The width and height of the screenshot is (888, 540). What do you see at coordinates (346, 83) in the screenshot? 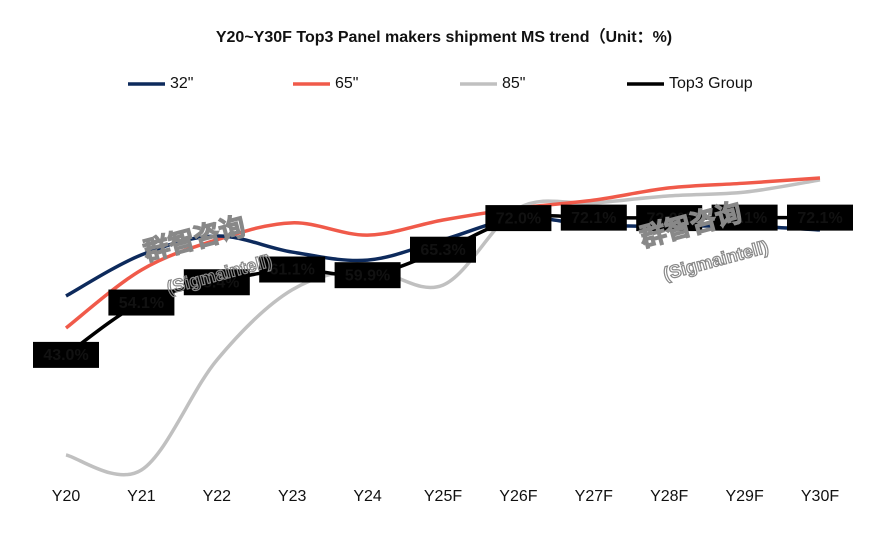
I see `legend-label: 65"` at bounding box center [346, 83].